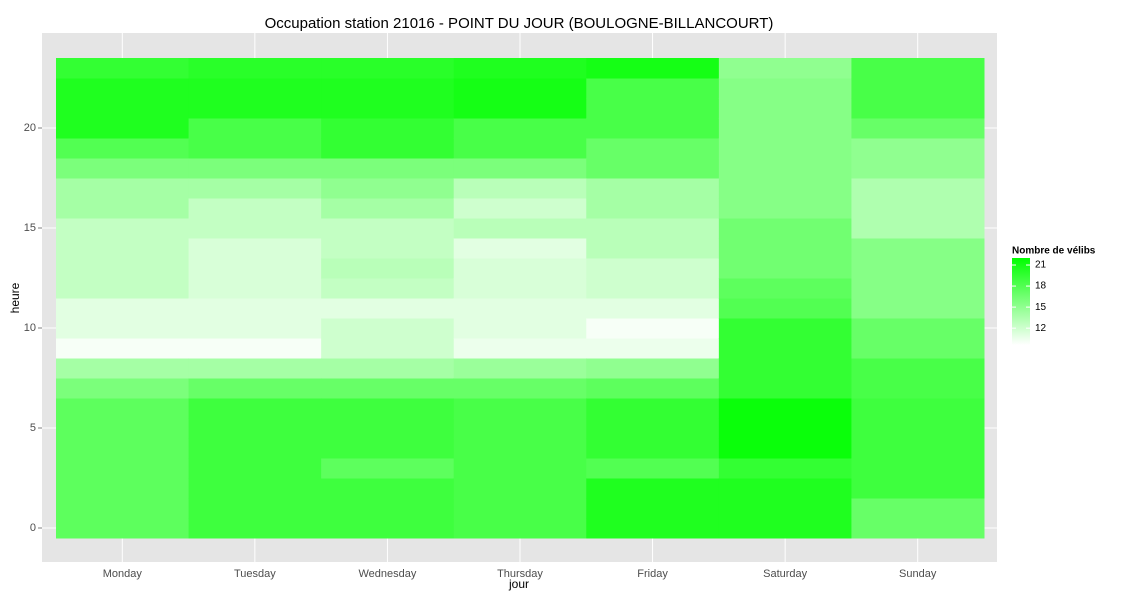 The width and height of the screenshot is (1125, 600). Describe the element at coordinates (1041, 286) in the screenshot. I see `legend-tick-label: 18` at that location.